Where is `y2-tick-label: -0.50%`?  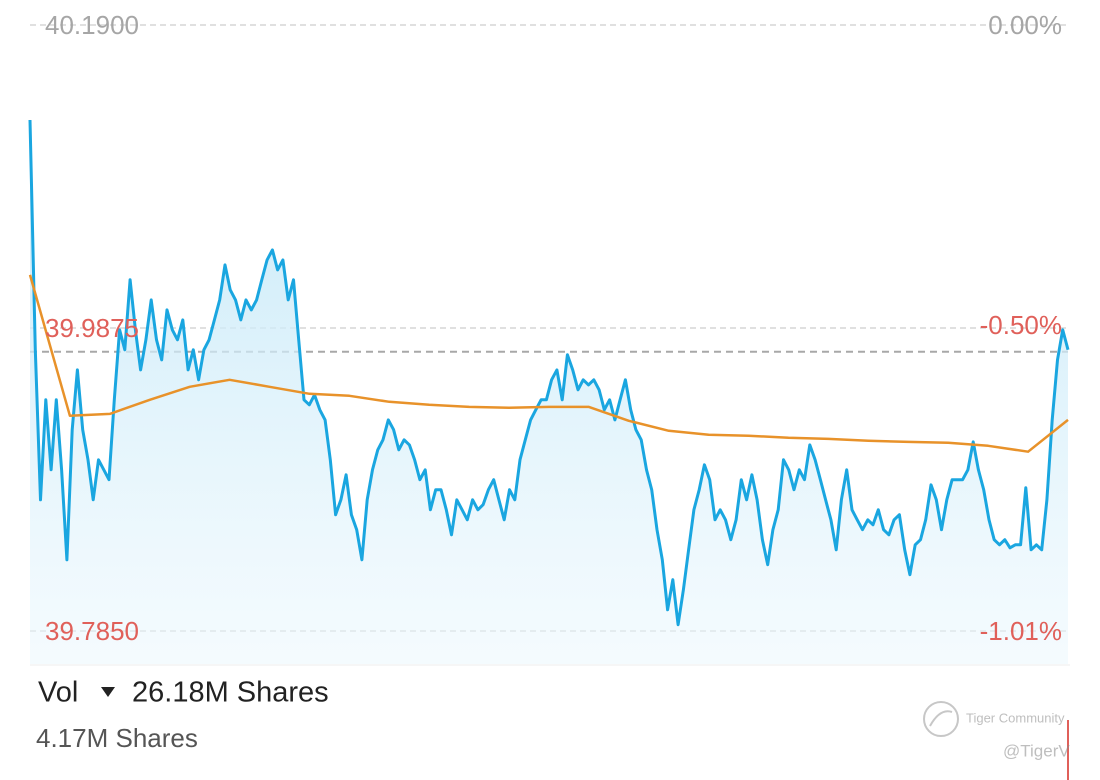
y2-tick-label: -0.50% is located at coordinates (1021, 325).